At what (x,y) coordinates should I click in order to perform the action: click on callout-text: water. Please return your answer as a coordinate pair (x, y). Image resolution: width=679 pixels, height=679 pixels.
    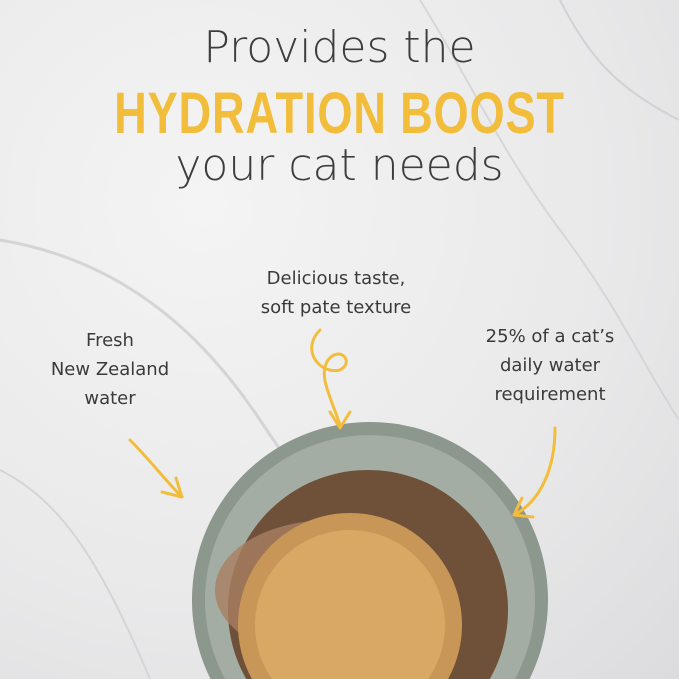
    Looking at the image, I should click on (110, 398).